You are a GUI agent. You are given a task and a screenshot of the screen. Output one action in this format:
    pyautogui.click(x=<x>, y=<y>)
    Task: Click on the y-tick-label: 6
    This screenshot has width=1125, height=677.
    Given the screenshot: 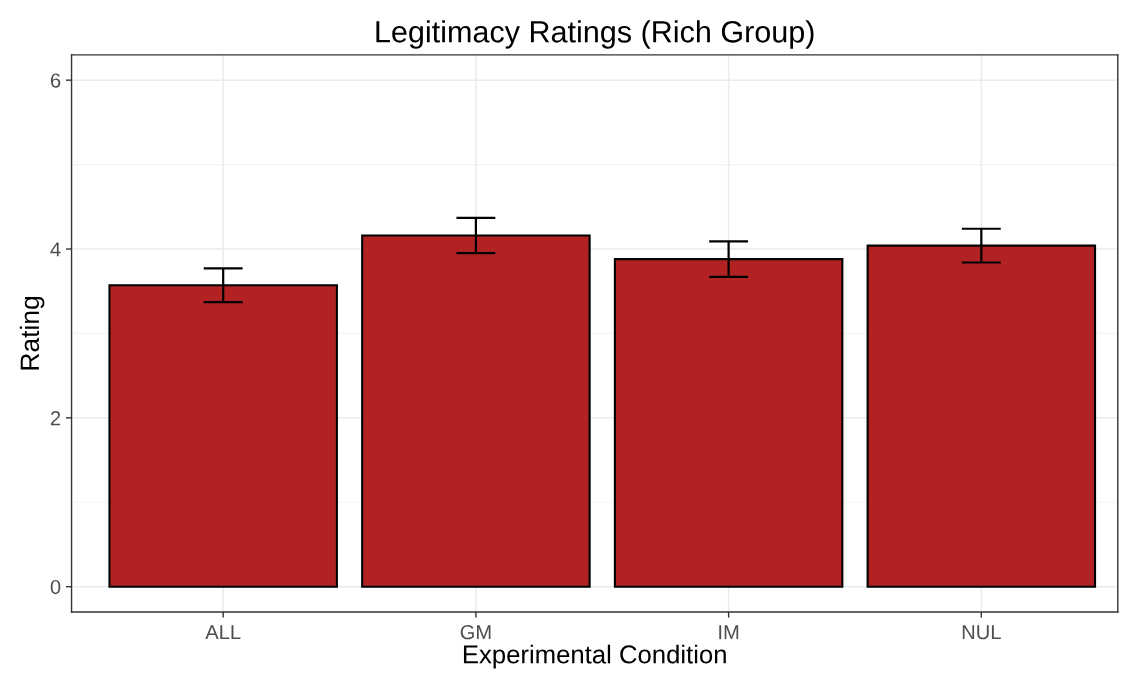 What is the action you would take?
    pyautogui.click(x=55, y=80)
    